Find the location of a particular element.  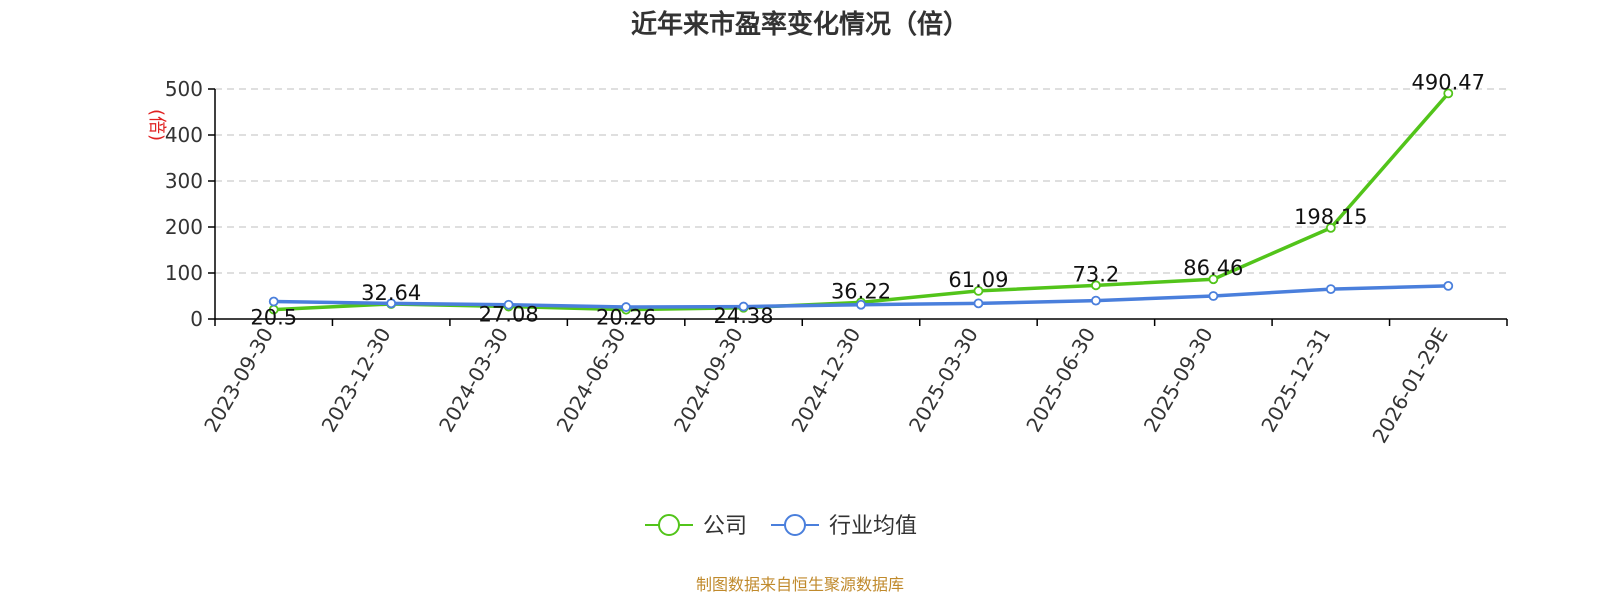

x-tick-label: 2023-09-30 is located at coordinates (238, 380).